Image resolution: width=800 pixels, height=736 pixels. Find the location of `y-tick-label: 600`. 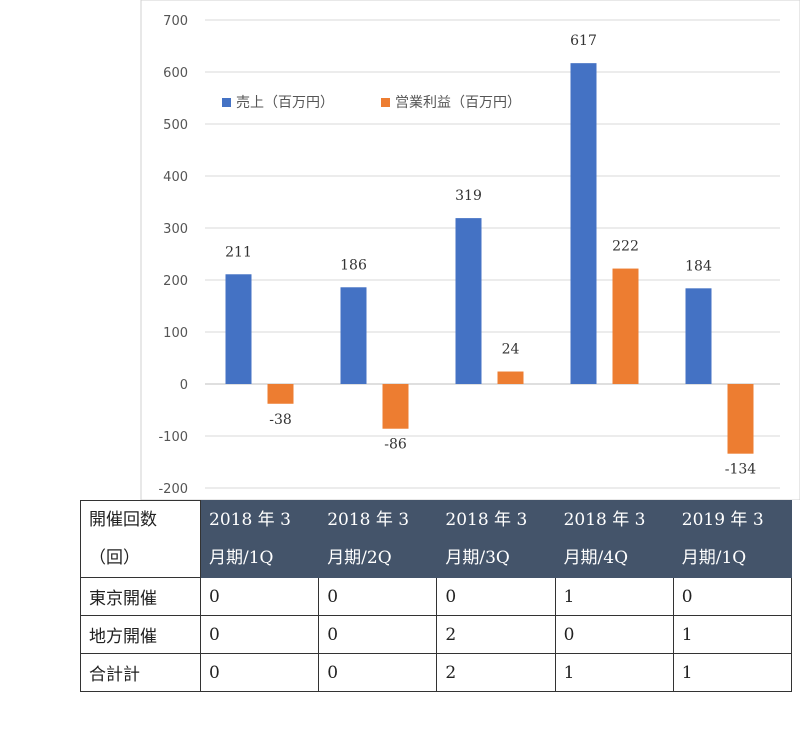

y-tick-label: 600 is located at coordinates (175, 73).